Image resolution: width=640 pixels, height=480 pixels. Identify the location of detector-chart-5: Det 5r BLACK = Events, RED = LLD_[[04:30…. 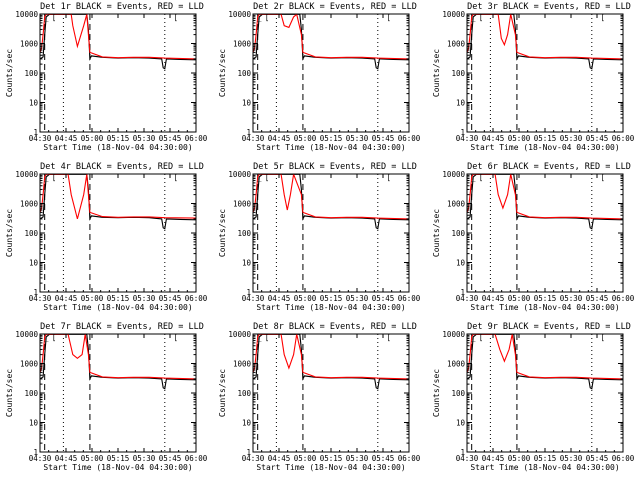
(319, 237).